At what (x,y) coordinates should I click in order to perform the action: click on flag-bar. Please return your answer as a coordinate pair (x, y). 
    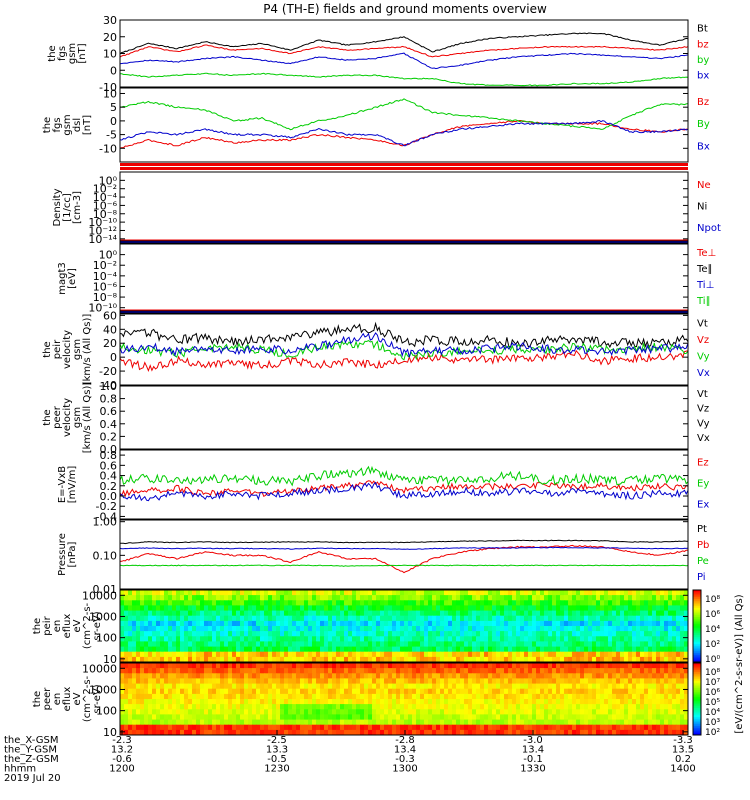
    Looking at the image, I should click on (404, 164).